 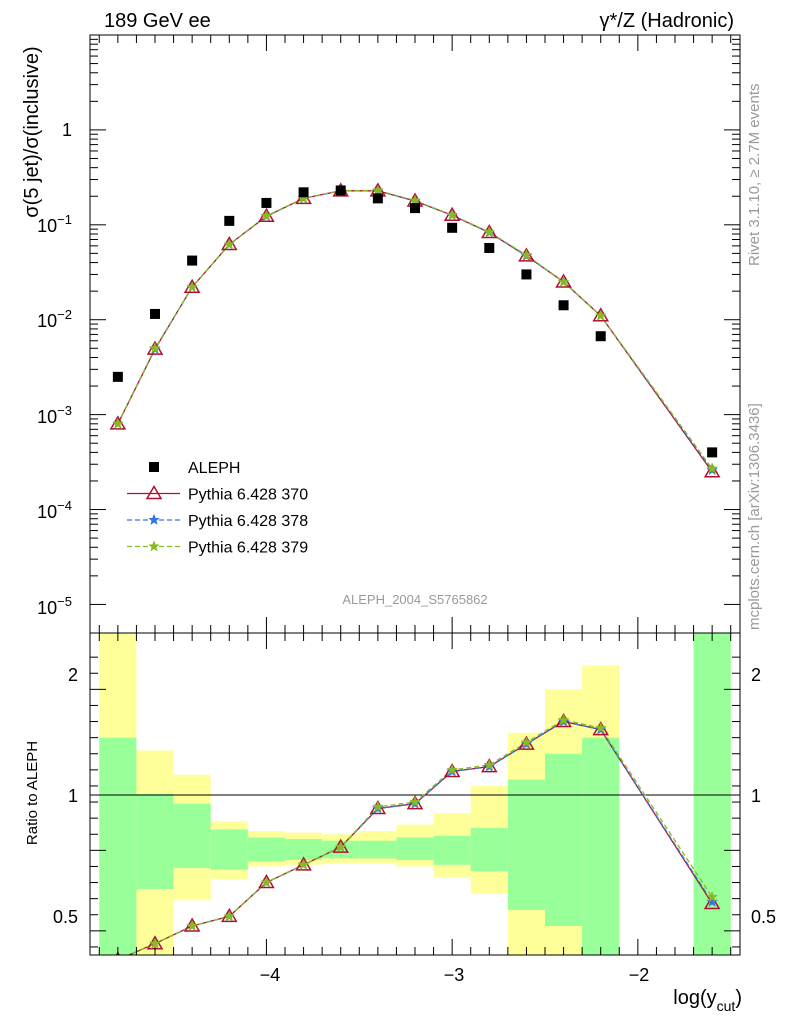 I want to click on y-tick-label-1e-3: 10⁻³, so click(x=54, y=415).